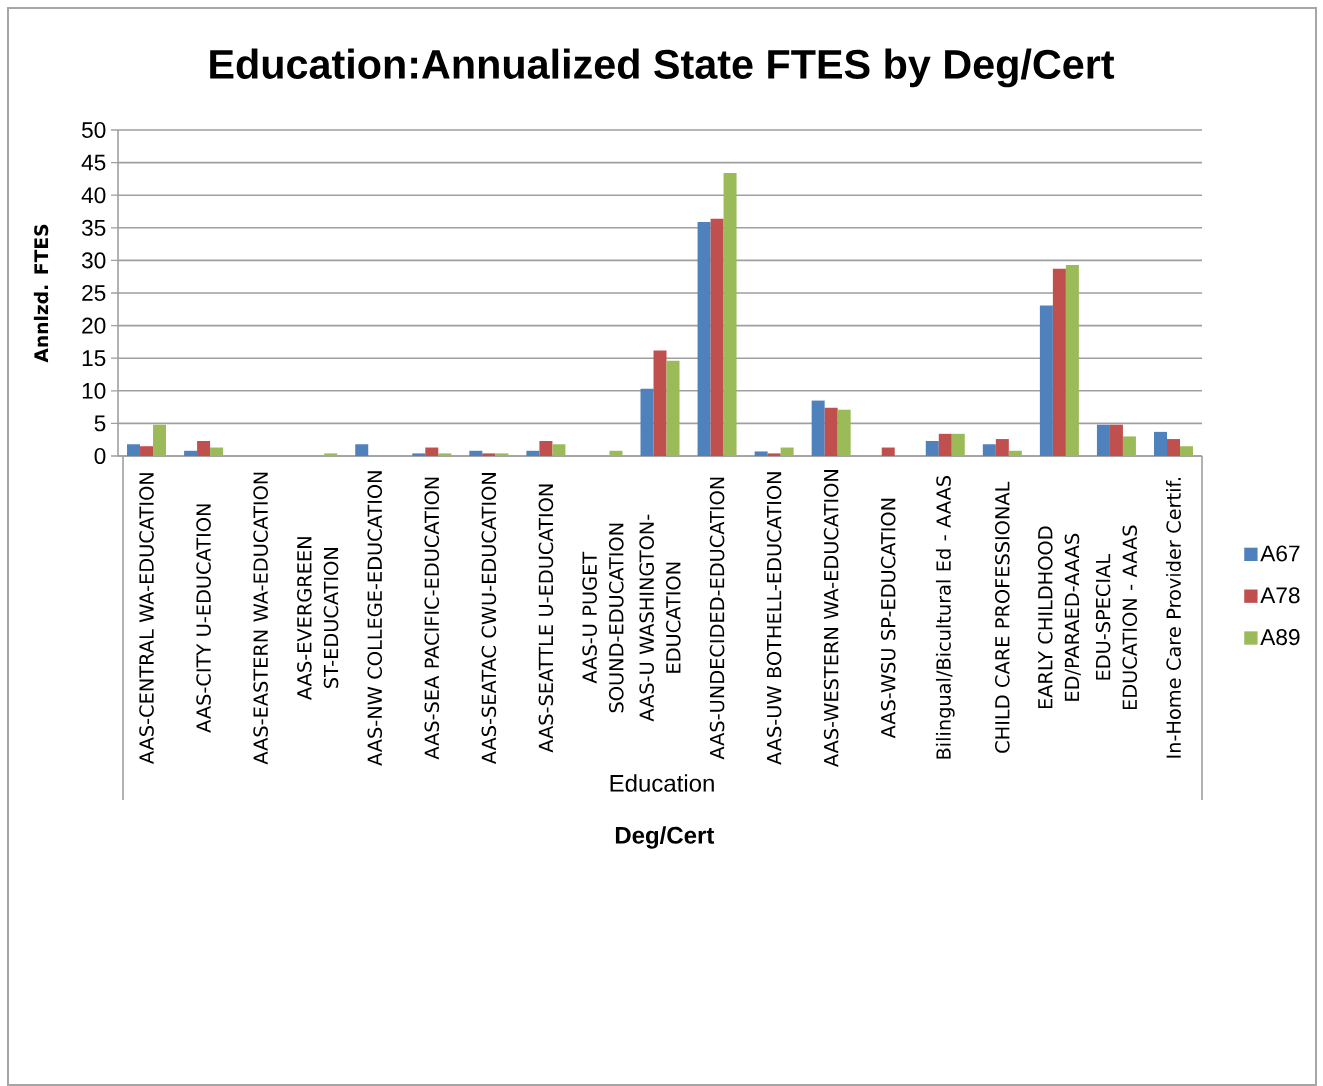  I want to click on x-tick-label: Bilingual/Bicultural Ed - AAAS, so click(945, 617).